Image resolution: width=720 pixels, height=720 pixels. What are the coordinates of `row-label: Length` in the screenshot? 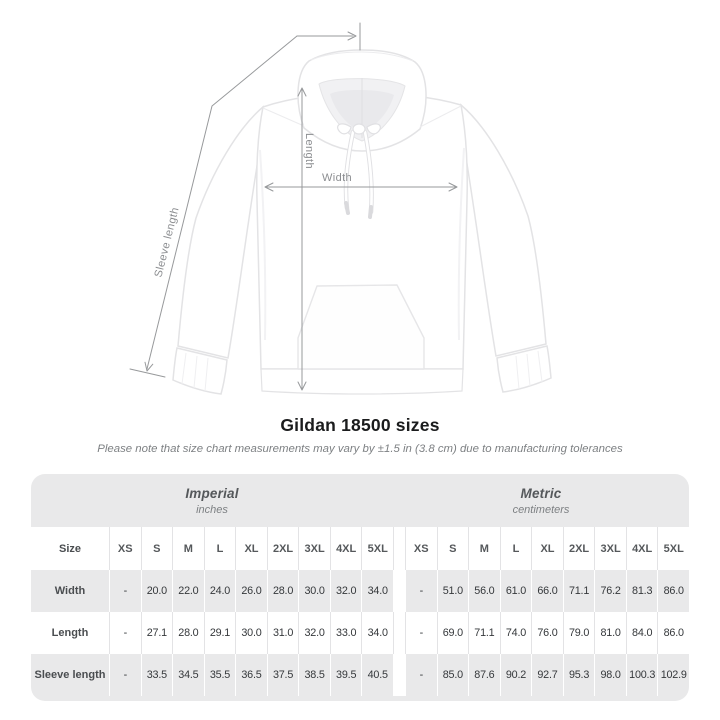 It's located at (70, 633).